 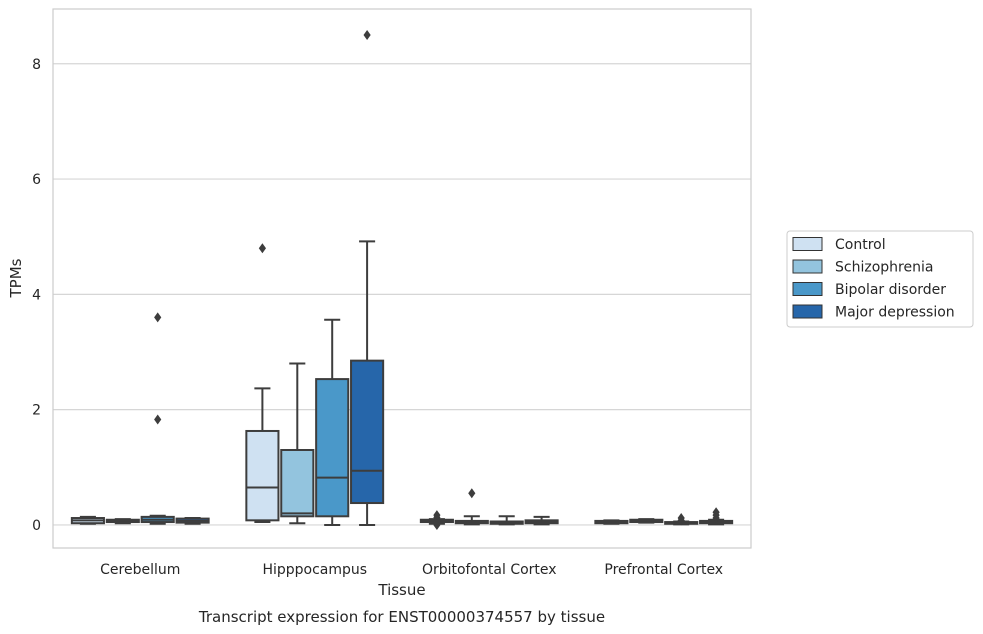 I want to click on box-bipolar-disorder-prefrontal-cortex, so click(x=681, y=519).